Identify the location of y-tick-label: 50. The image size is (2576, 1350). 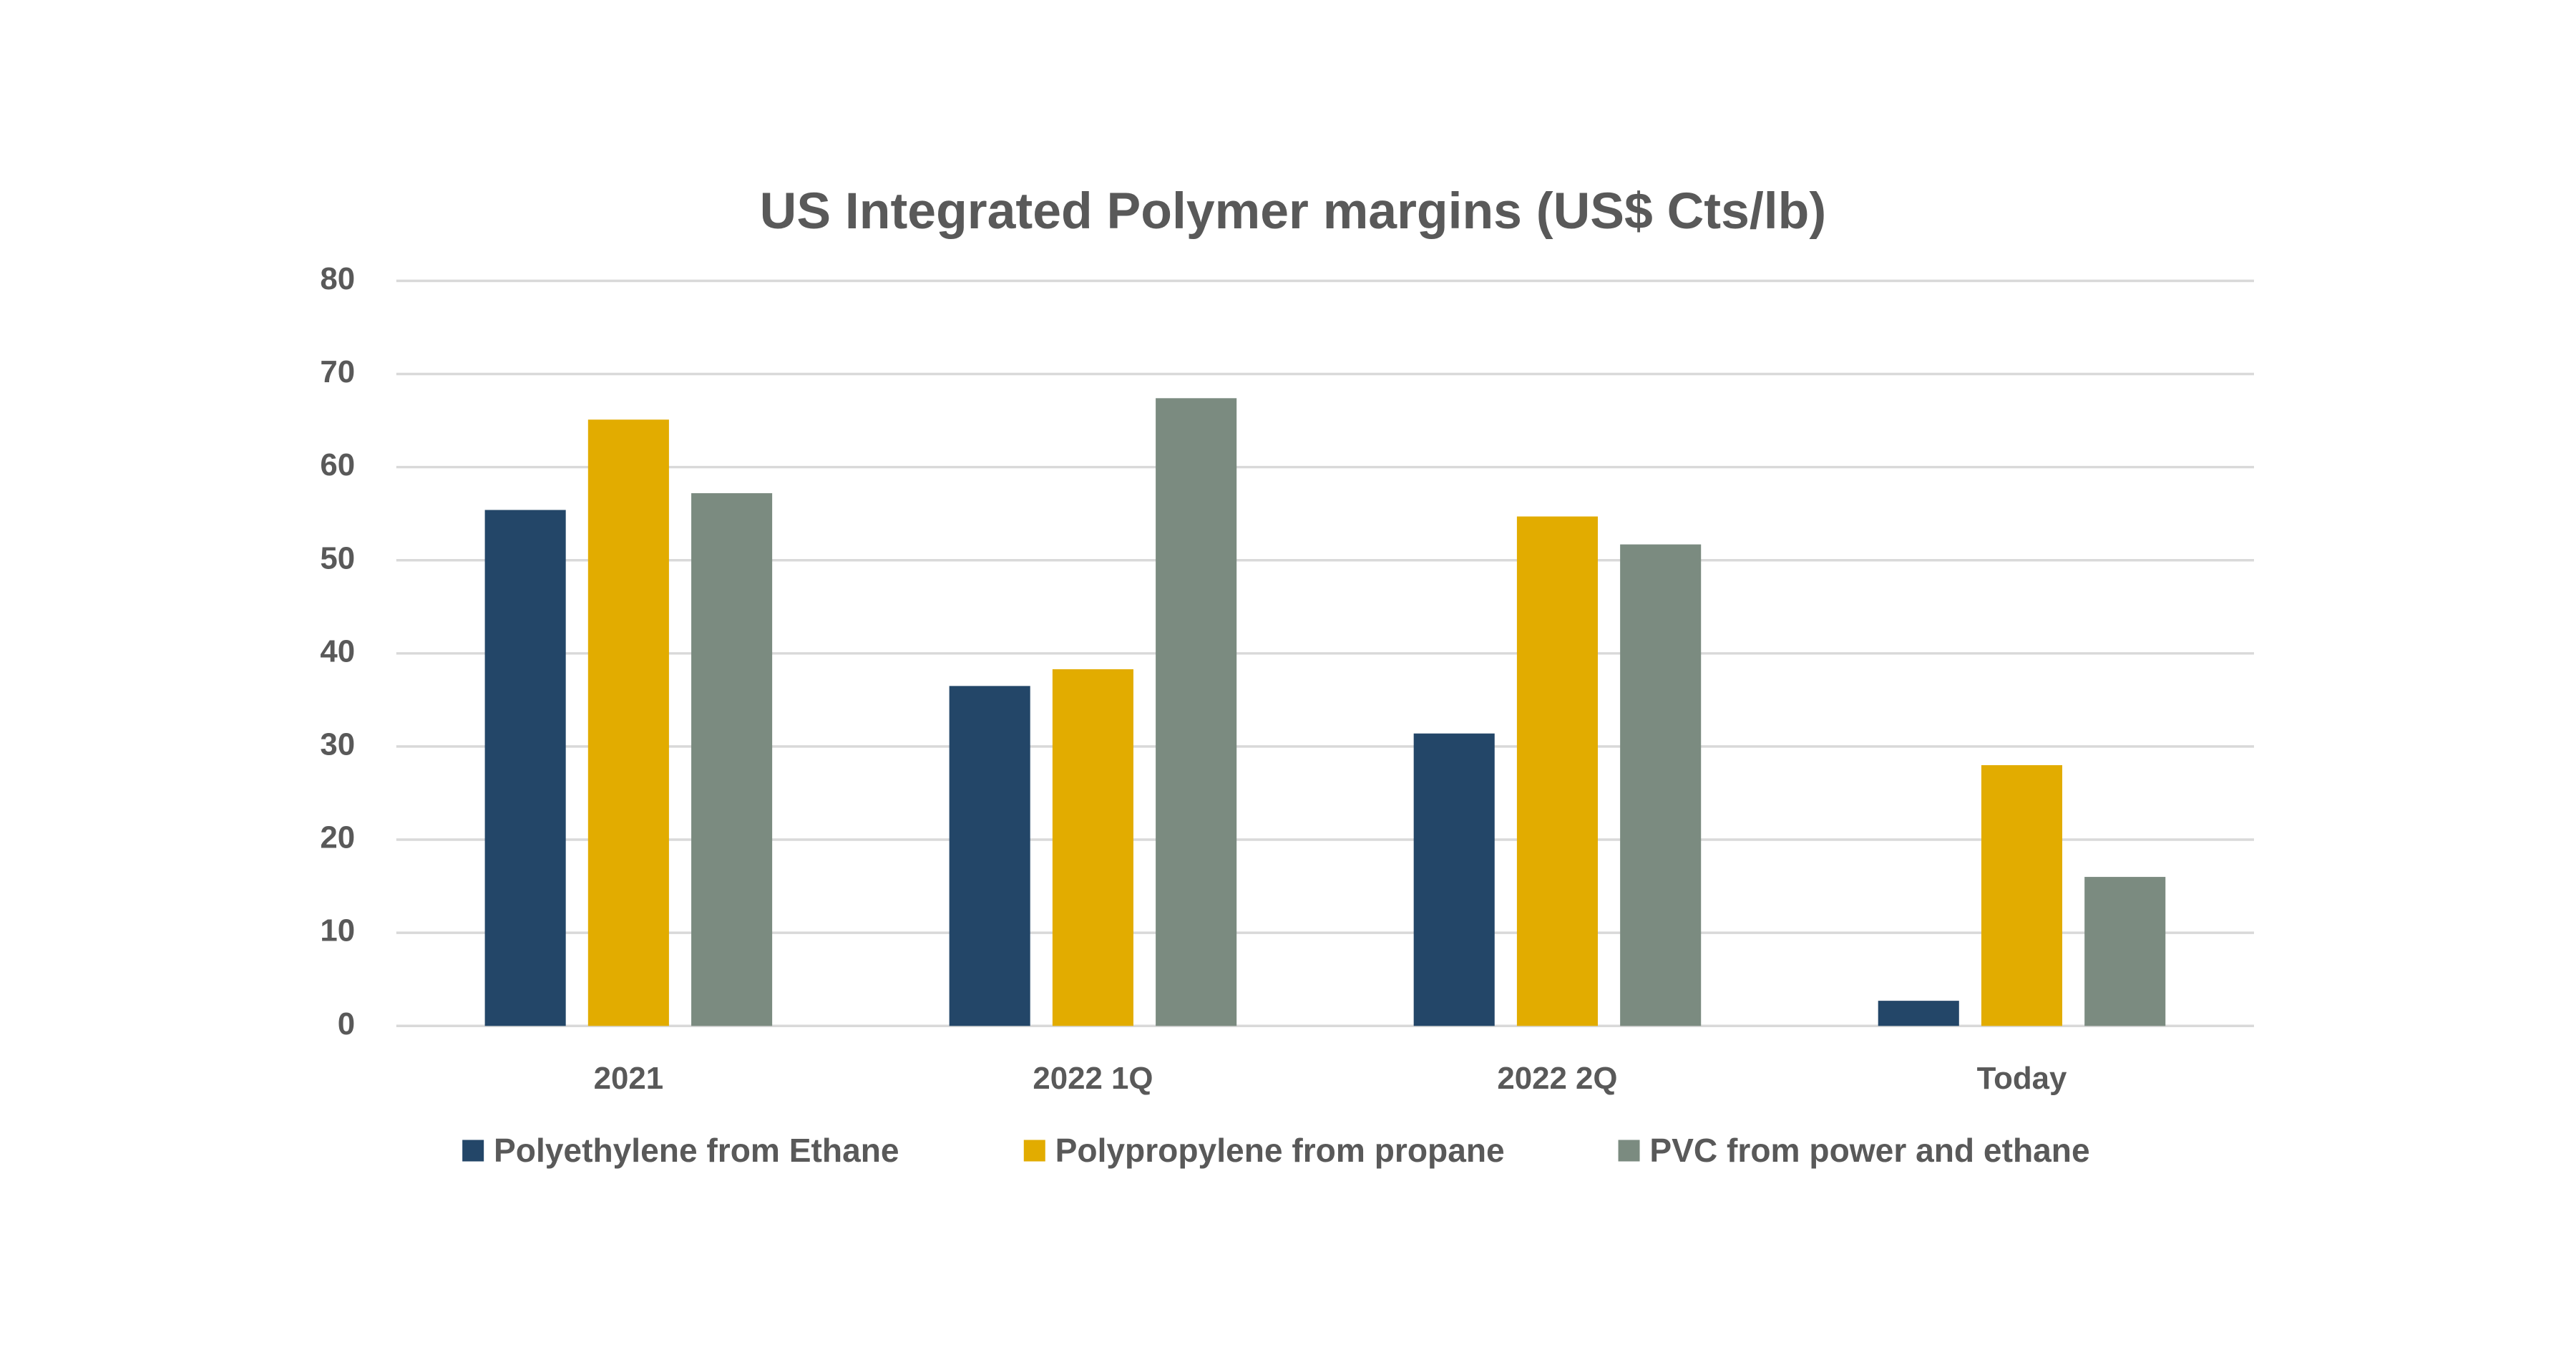
(337, 558).